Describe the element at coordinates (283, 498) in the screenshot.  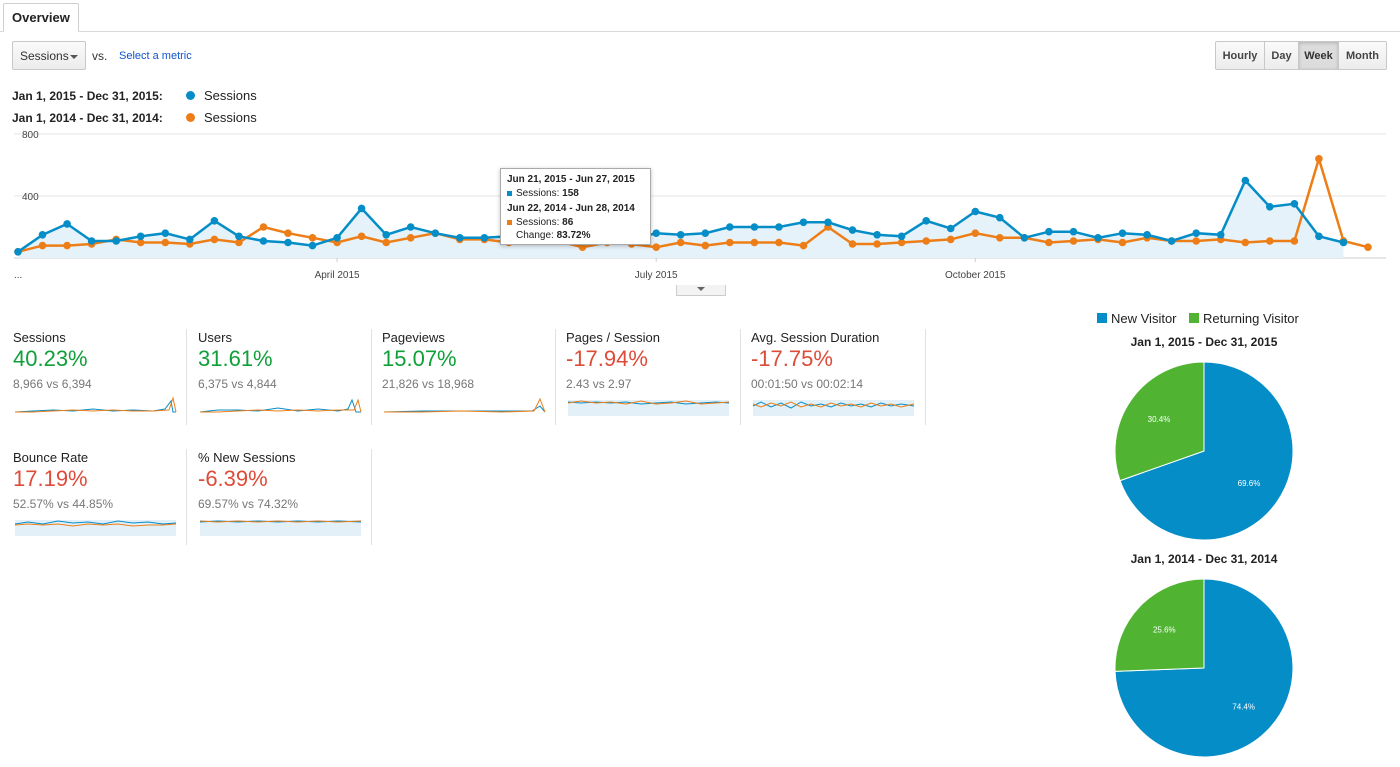
I see `card-new-sessions: % New Sessions -6.39% 69.57% vs 74.32%` at that location.